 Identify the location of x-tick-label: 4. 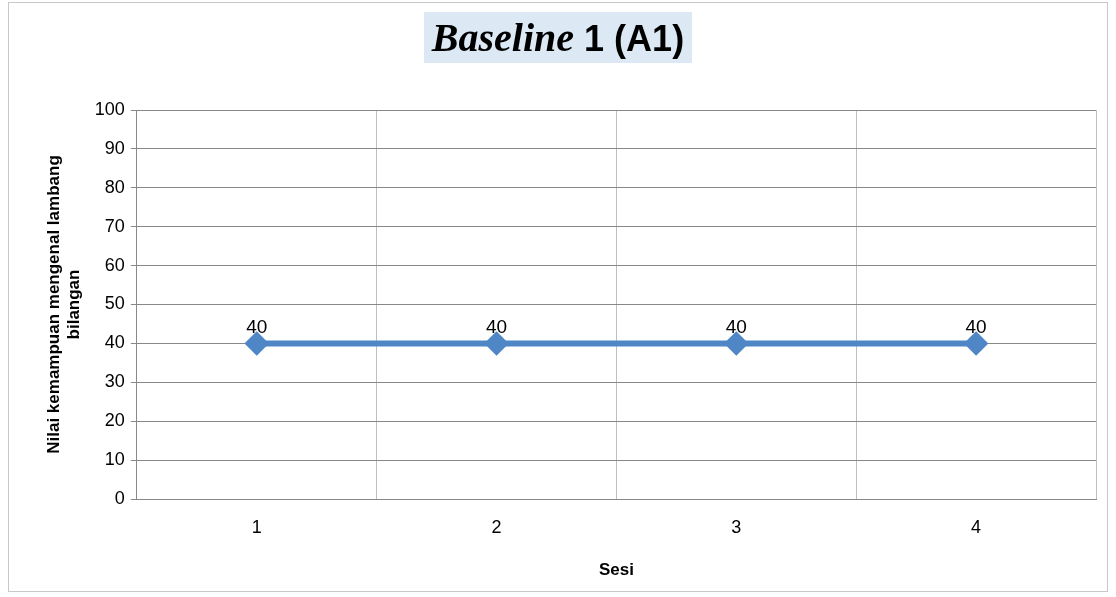
(976, 526).